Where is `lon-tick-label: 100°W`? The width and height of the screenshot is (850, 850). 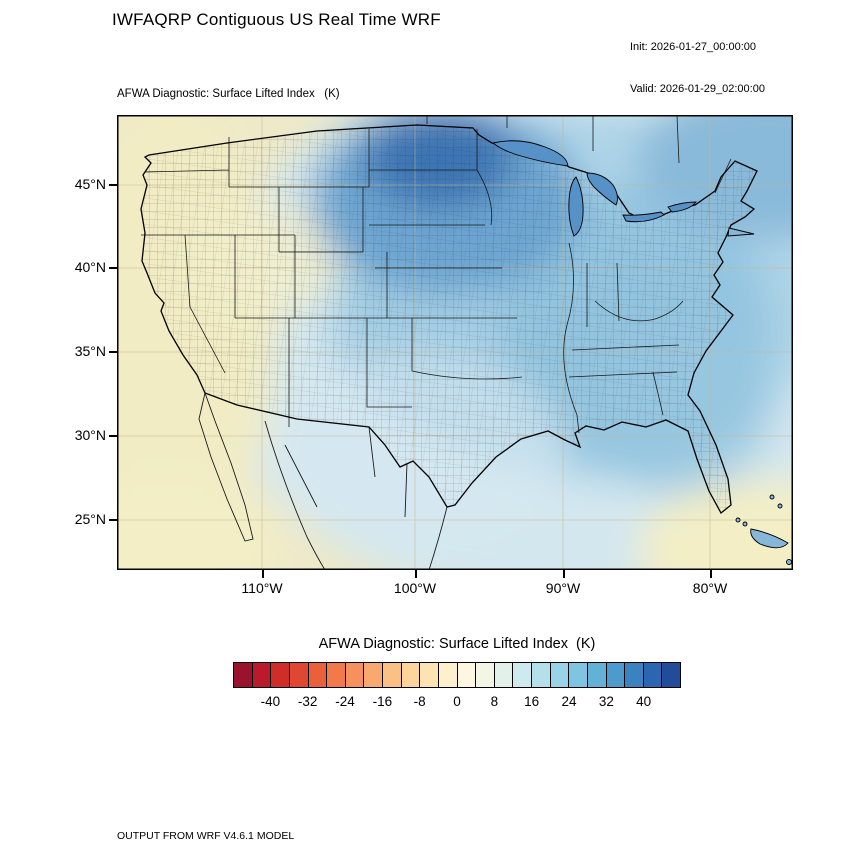 lon-tick-label: 100°W is located at coordinates (415, 588).